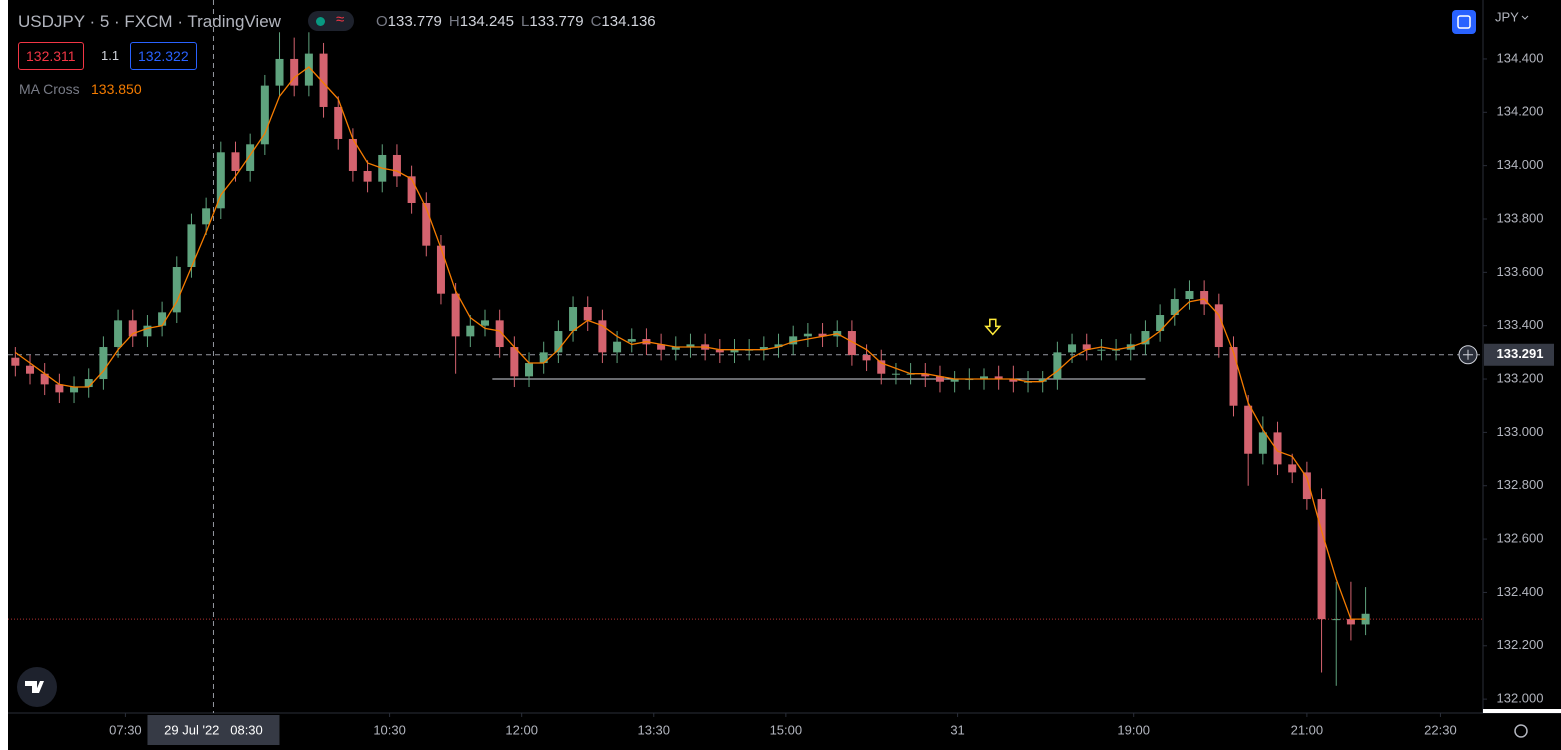 This screenshot has width=1561, height=750. What do you see at coordinates (389, 729) in the screenshot?
I see `x-tick-label: 10:30` at bounding box center [389, 729].